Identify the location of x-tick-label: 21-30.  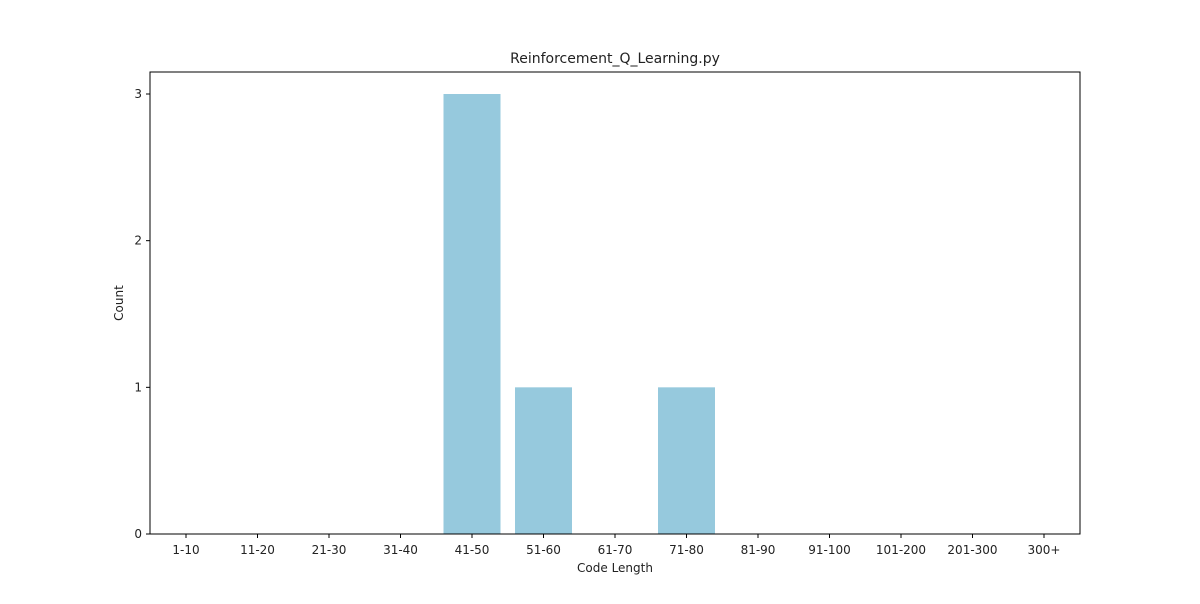
(329, 550).